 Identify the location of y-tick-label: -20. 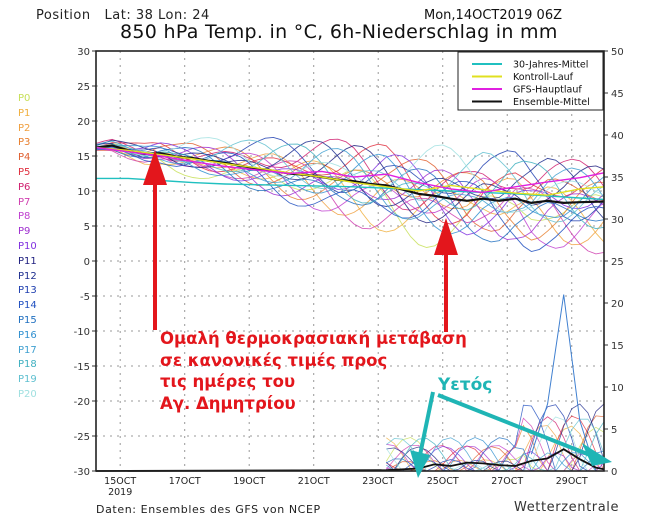
(82, 402).